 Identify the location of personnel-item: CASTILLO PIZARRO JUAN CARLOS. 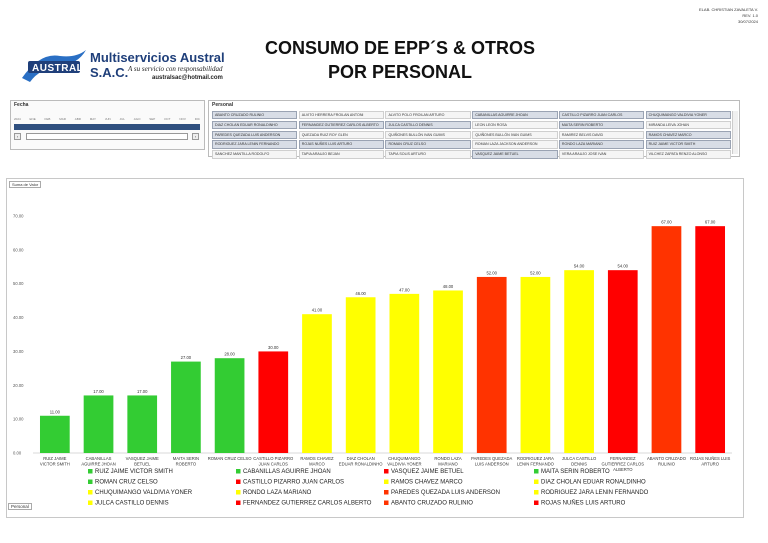
(601, 115).